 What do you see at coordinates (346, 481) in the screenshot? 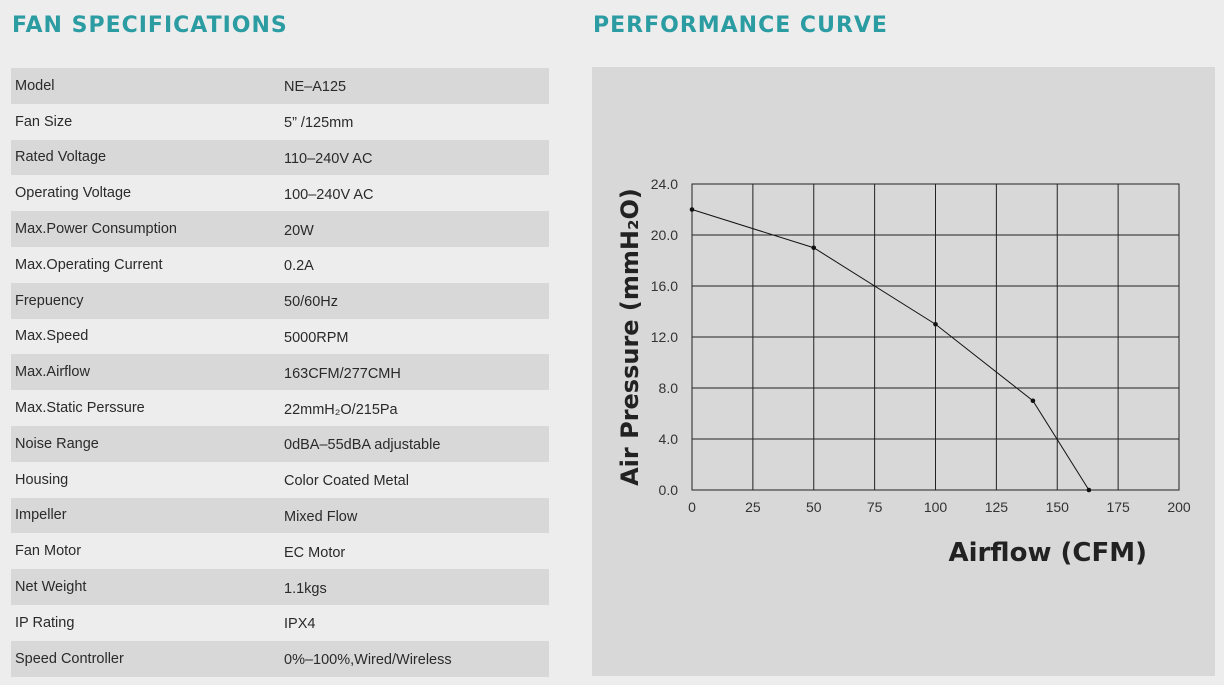
I see `spec-value: Color Coated Metal` at bounding box center [346, 481].